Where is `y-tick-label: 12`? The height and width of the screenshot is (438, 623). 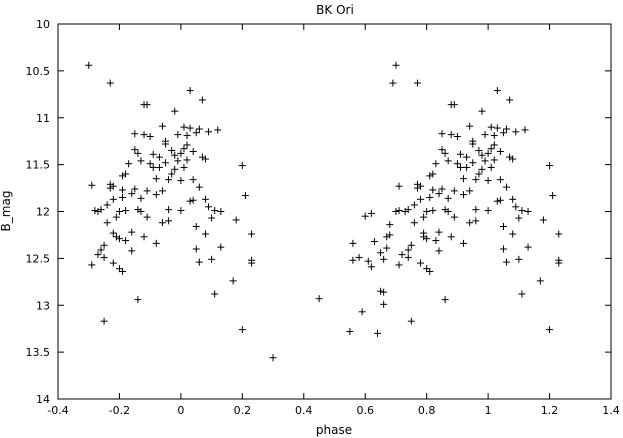
y-tick-label: 12 is located at coordinates (43, 212).